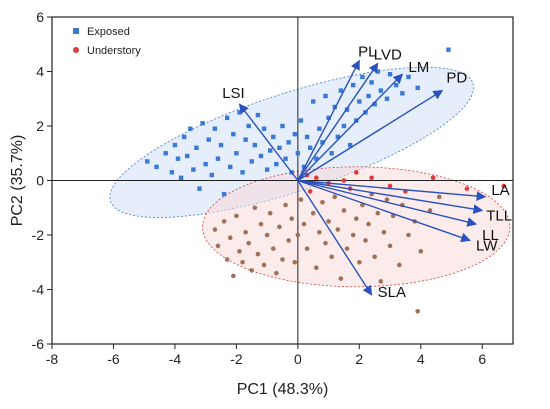 This screenshot has width=550, height=409. Describe the element at coordinates (42, 180) in the screenshot. I see `y-axis-ticks: -6 -4 -2 0 2 4 6` at that location.